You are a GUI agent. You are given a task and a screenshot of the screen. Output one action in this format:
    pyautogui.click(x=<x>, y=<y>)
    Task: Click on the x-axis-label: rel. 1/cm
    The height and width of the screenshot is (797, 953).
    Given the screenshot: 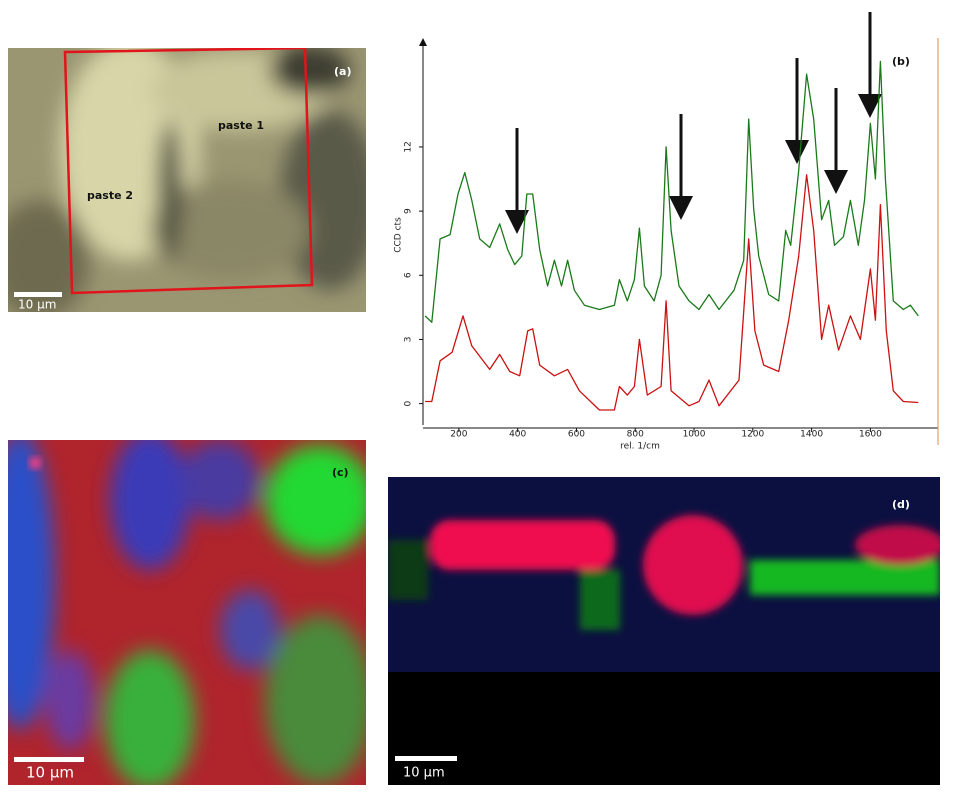 What is the action you would take?
    pyautogui.click(x=640, y=447)
    